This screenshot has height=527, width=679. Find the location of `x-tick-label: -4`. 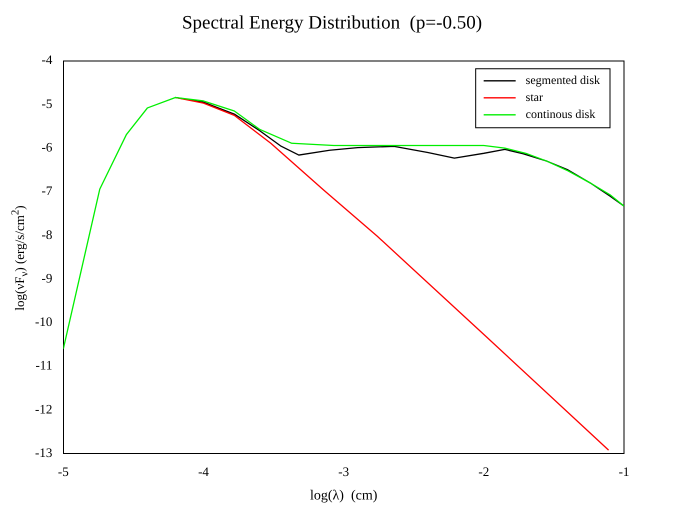

x-tick-label: -4 is located at coordinates (204, 471).